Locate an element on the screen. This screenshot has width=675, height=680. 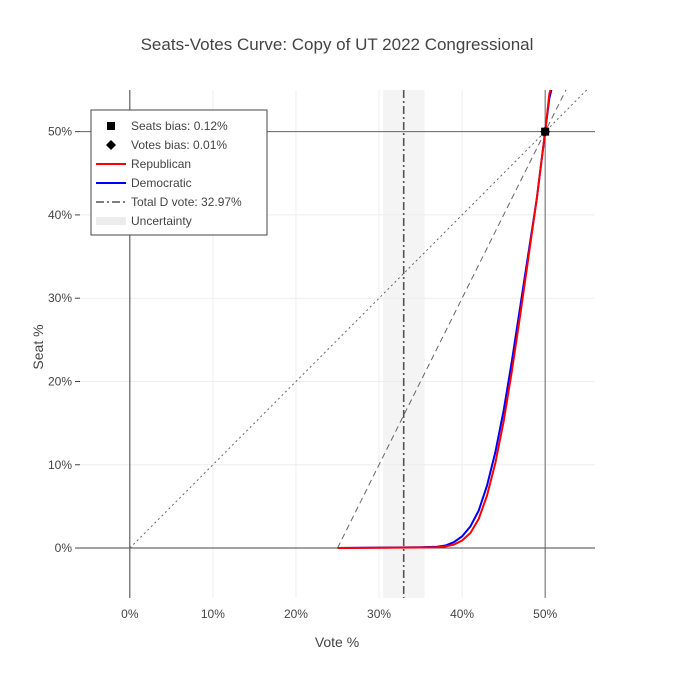
legend-box is located at coordinates (179, 172).